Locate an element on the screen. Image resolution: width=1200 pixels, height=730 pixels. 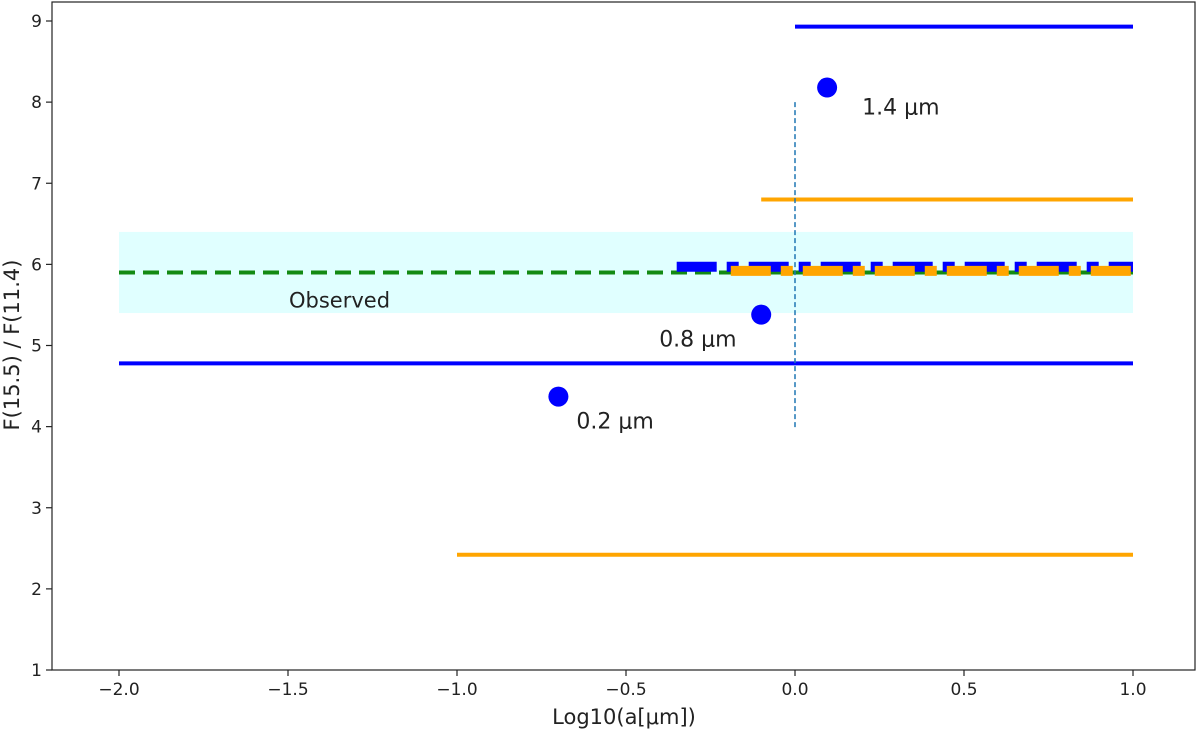
x-tick-label: −1.0 is located at coordinates (456, 690).